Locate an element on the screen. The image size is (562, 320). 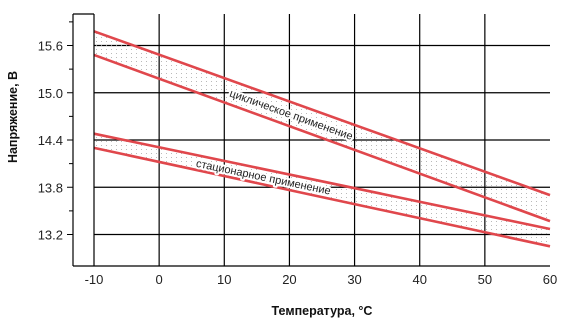
x-tick-label: 0 is located at coordinates (159, 279).